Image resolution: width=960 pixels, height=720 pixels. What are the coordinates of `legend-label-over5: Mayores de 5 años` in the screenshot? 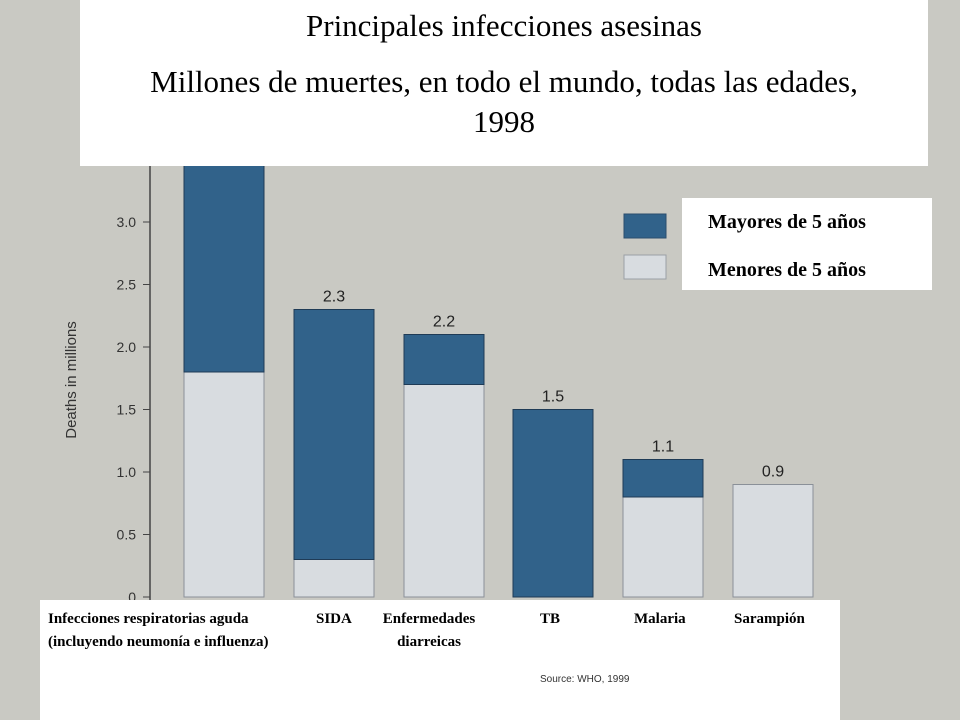 It's located at (787, 222).